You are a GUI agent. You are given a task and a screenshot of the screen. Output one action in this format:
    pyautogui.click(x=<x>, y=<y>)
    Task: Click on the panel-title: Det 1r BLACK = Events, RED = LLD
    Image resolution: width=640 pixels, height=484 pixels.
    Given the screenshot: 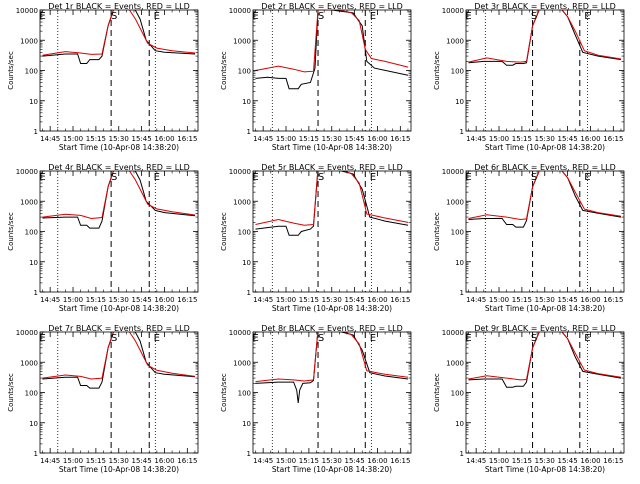 What is the action you would take?
    pyautogui.click(x=119, y=6)
    